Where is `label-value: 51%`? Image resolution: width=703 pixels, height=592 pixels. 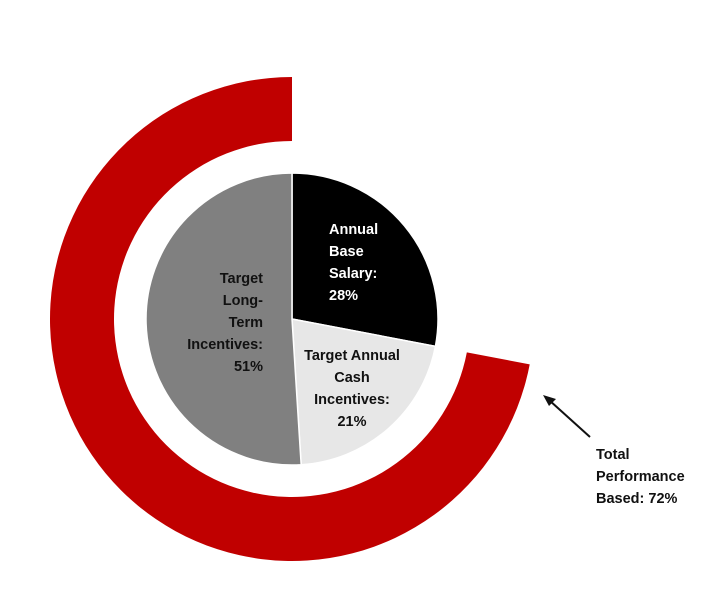 label-value: 51% is located at coordinates (248, 367).